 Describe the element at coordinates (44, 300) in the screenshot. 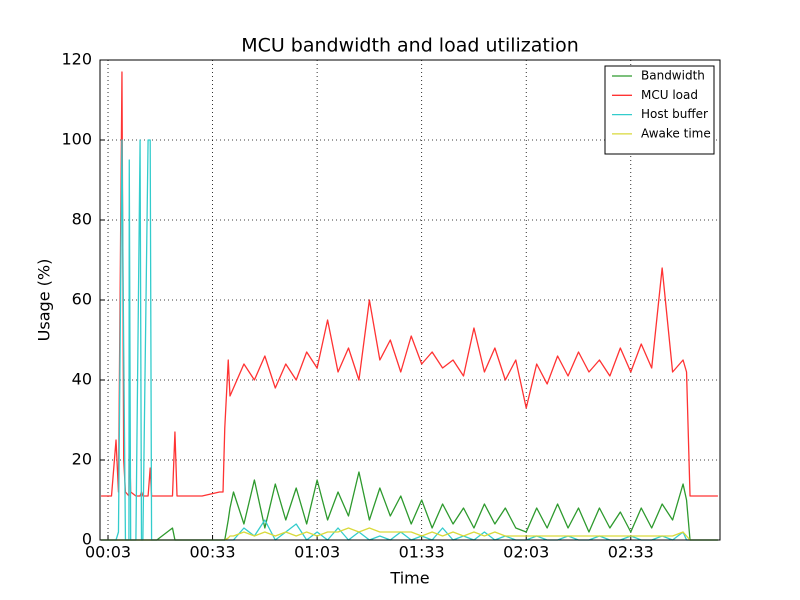

I see `y-axis-label: Usage (%)` at that location.